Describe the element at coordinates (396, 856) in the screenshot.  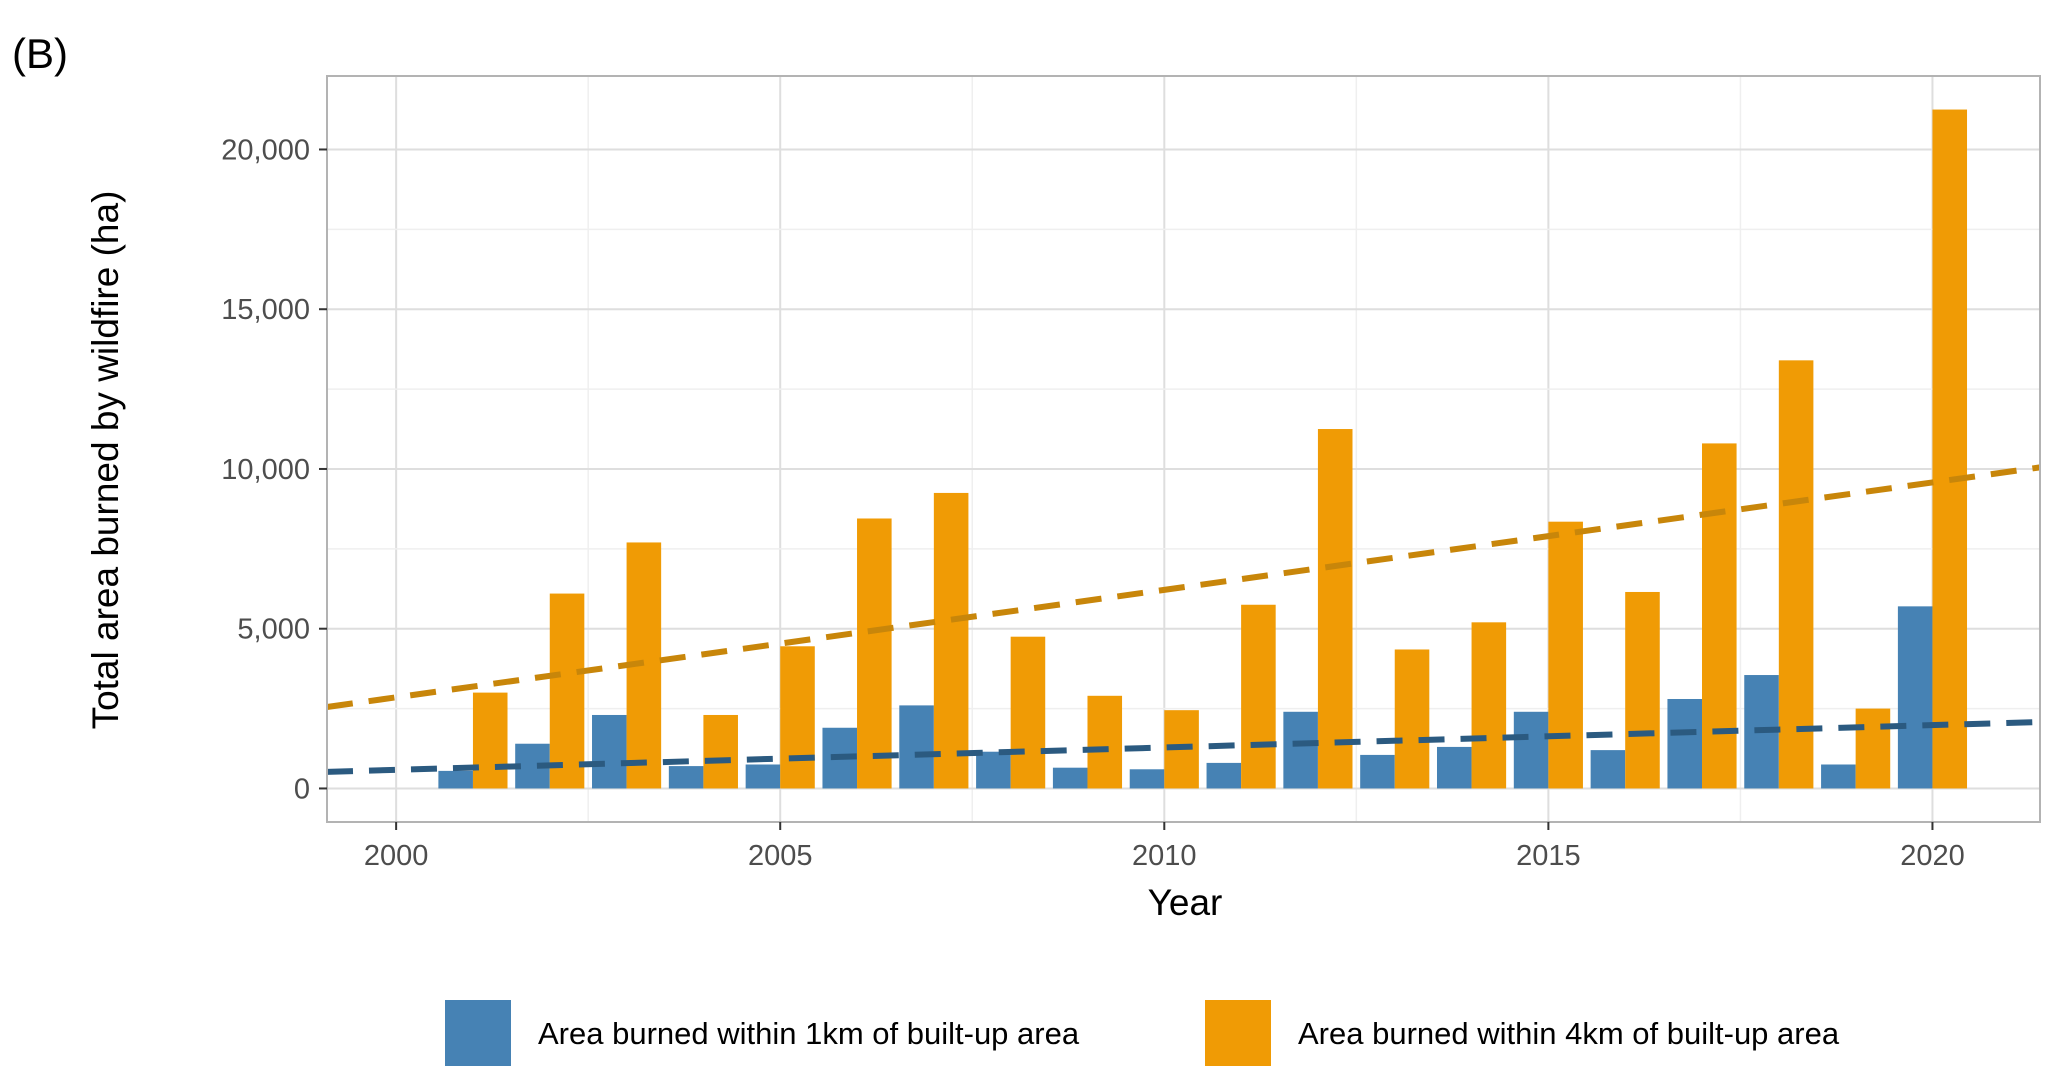
I see `x-tick-label: 2000` at that location.